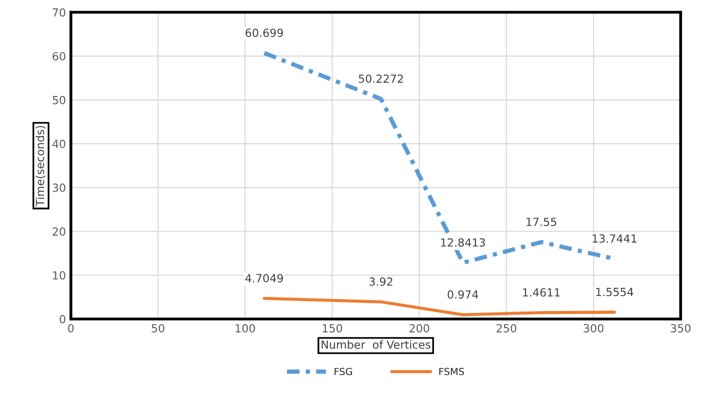  What do you see at coordinates (463, 294) in the screenshot?
I see `data-label: 0.974` at bounding box center [463, 294].